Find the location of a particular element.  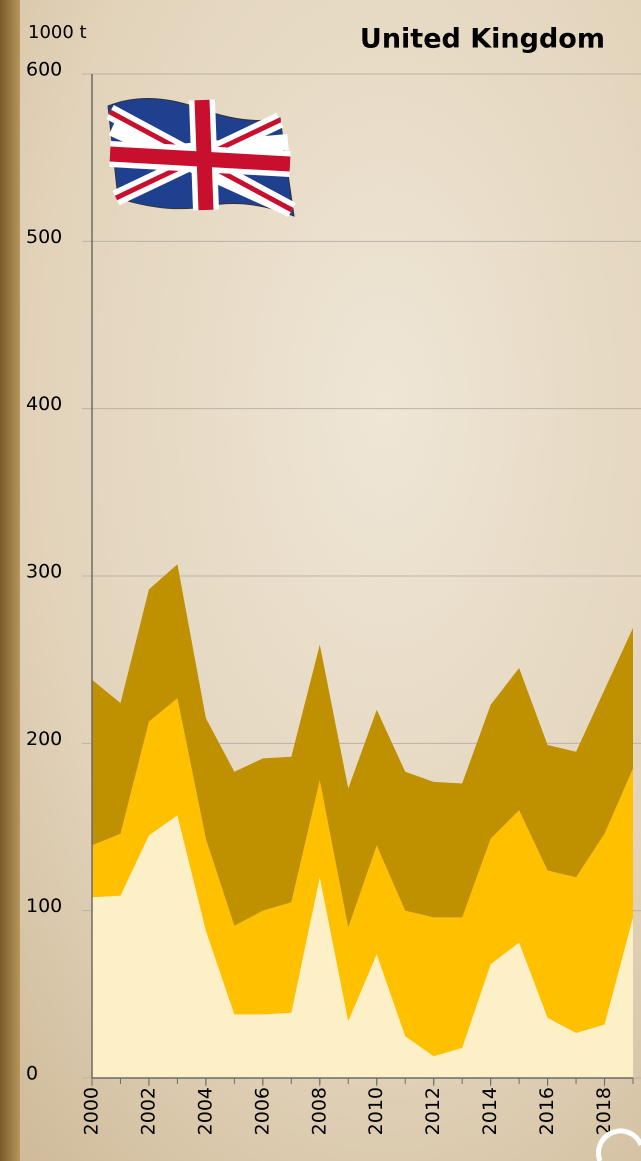

logo-arc is located at coordinates (618, 1144).